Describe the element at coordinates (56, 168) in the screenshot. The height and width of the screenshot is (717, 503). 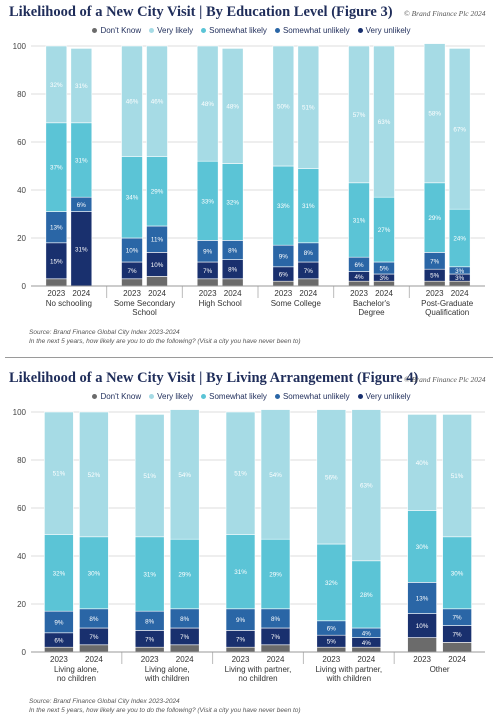
I see `data-label: 37%` at that location.